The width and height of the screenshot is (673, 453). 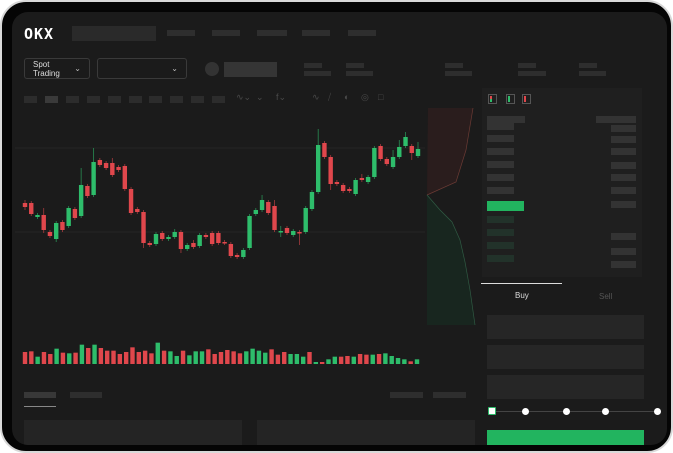 What do you see at coordinates (260, 97) in the screenshot?
I see `chart-type-icon: ⌄` at bounding box center [260, 97].